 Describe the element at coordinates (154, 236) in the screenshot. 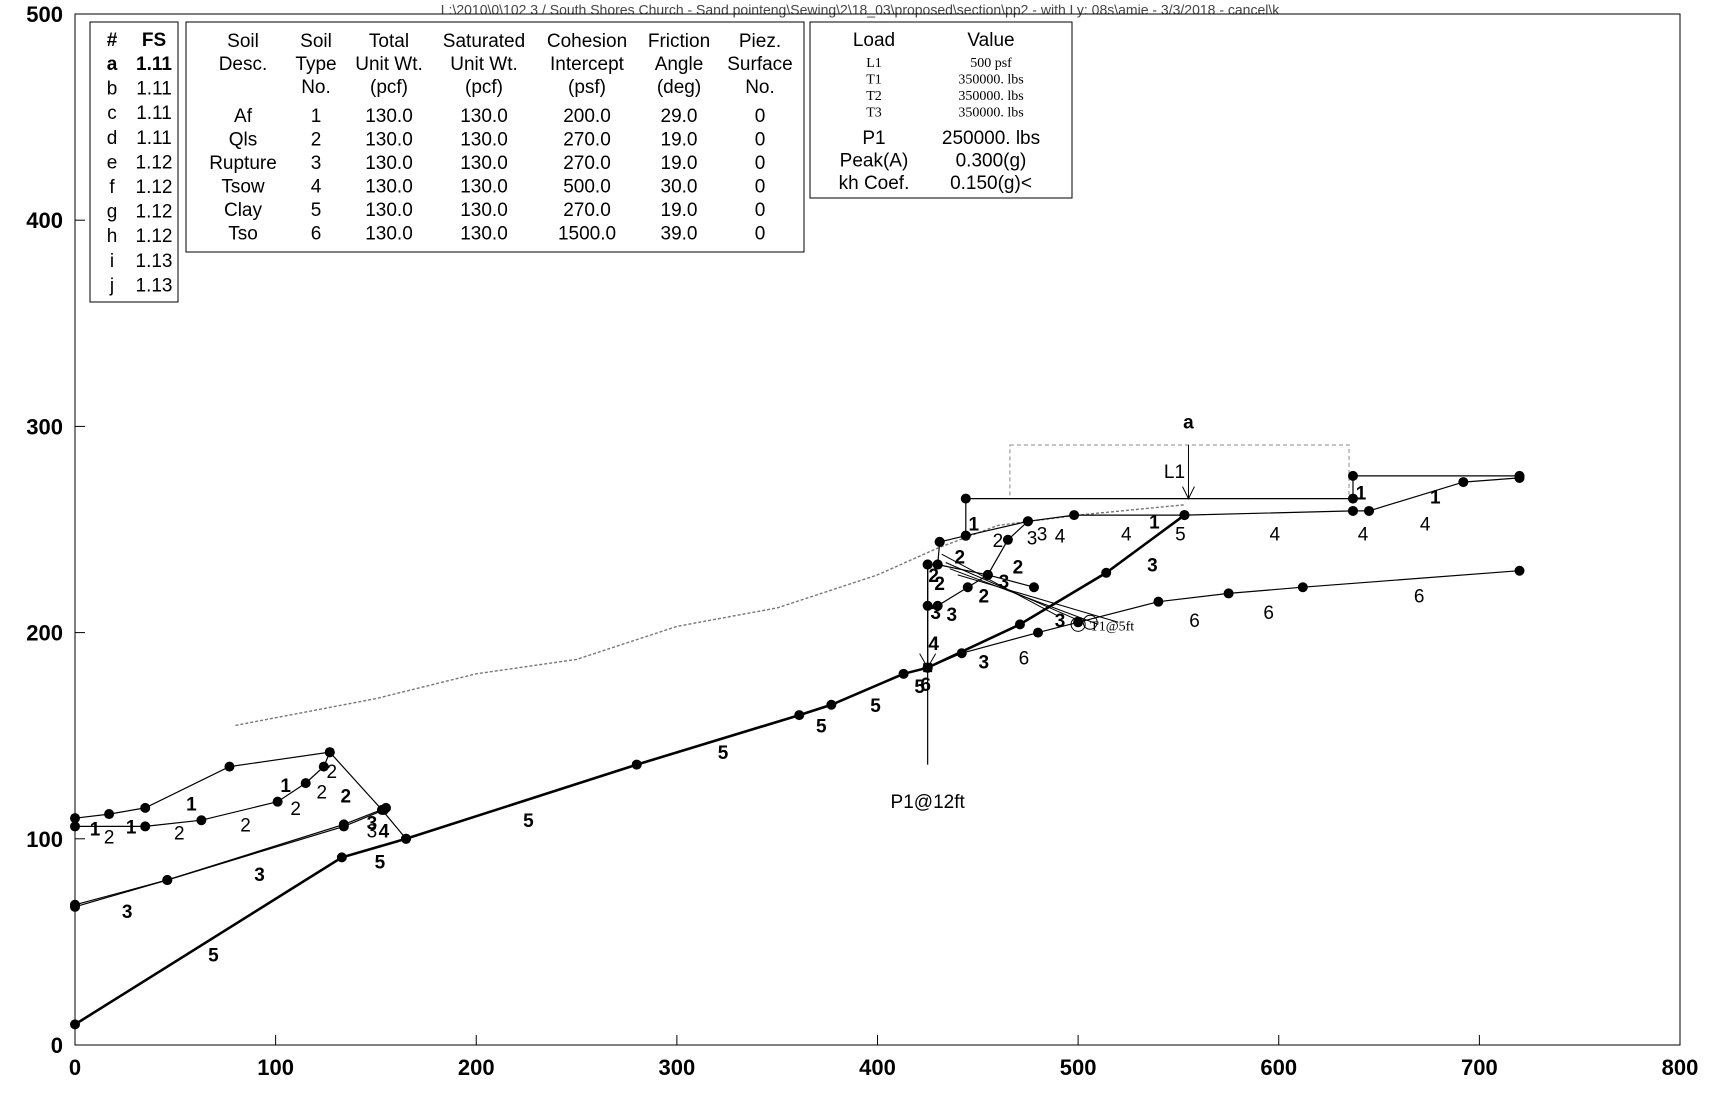

I see `fs-row-value: 1.12` at that location.